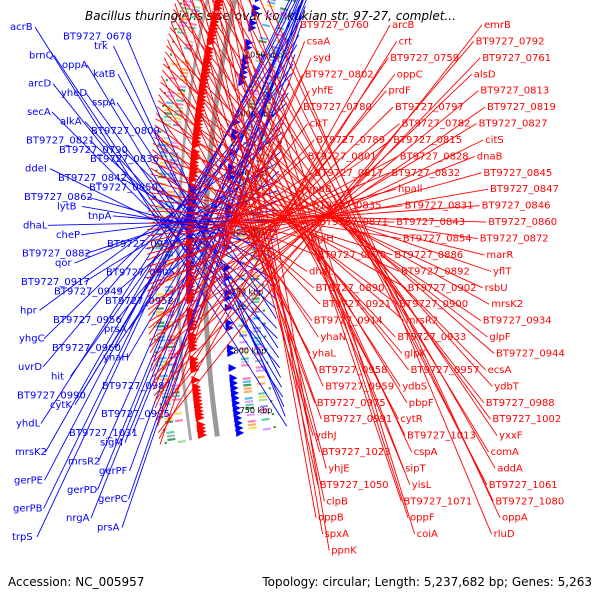  What do you see at coordinates (113, 471) in the screenshot?
I see `gene-label: gerPF` at bounding box center [113, 471].